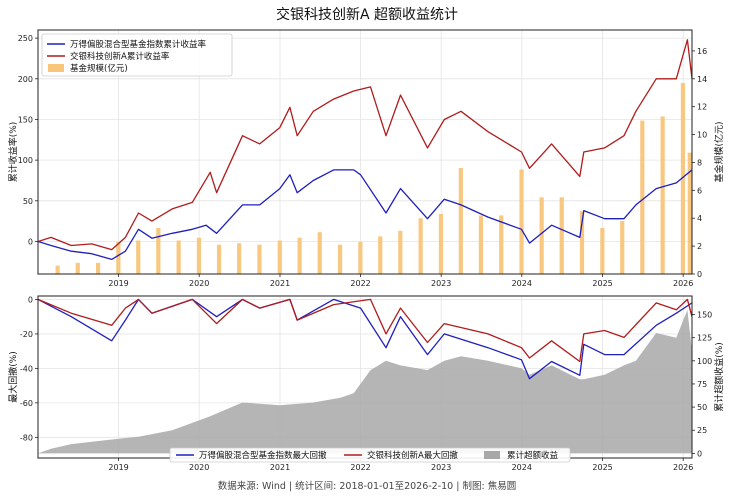  I want to click on top-x-tick-label-2020: 2020, so click(199, 283).